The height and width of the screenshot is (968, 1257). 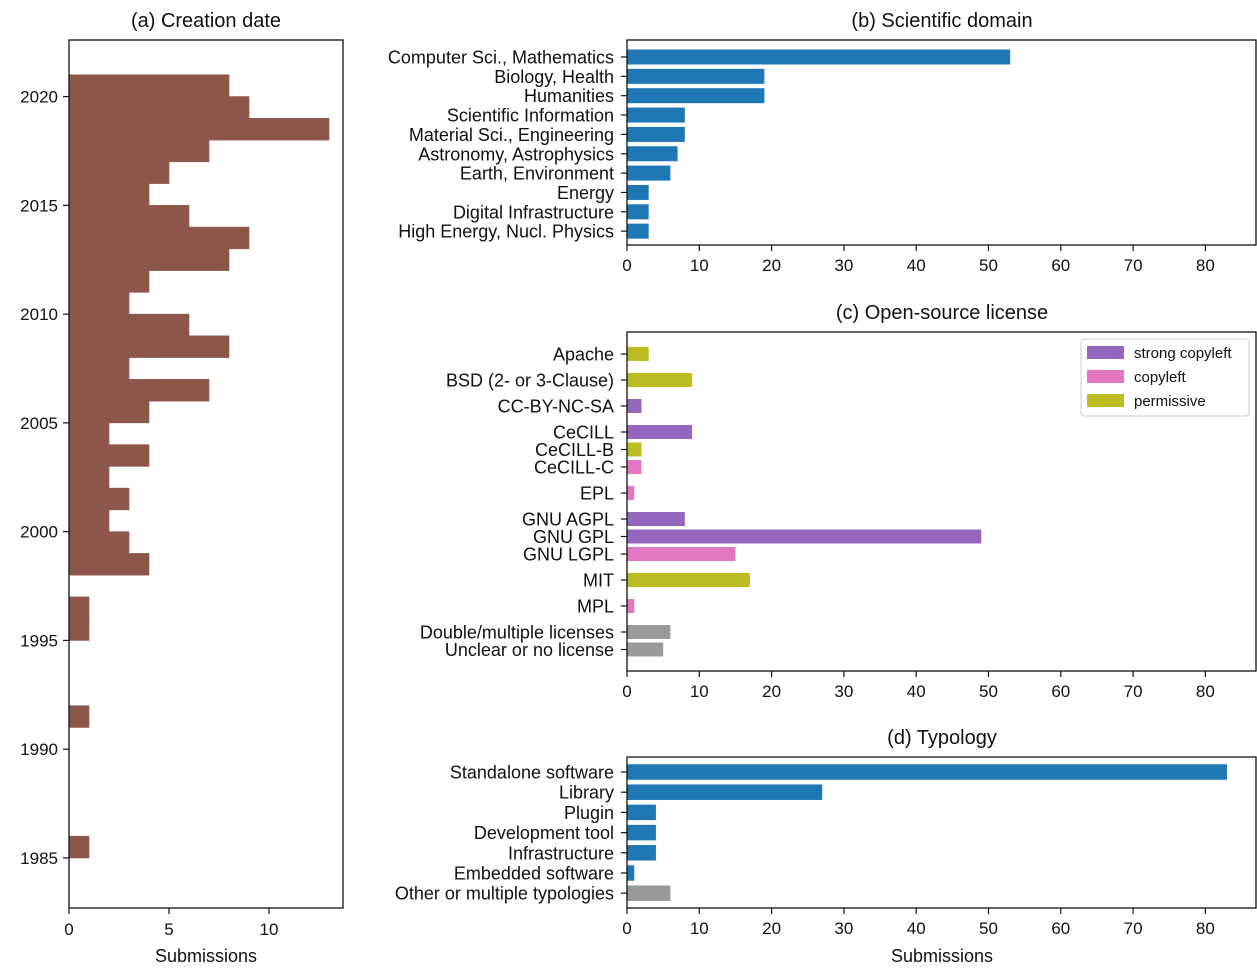 I want to click on bar-gnu-gpl, so click(x=804, y=536).